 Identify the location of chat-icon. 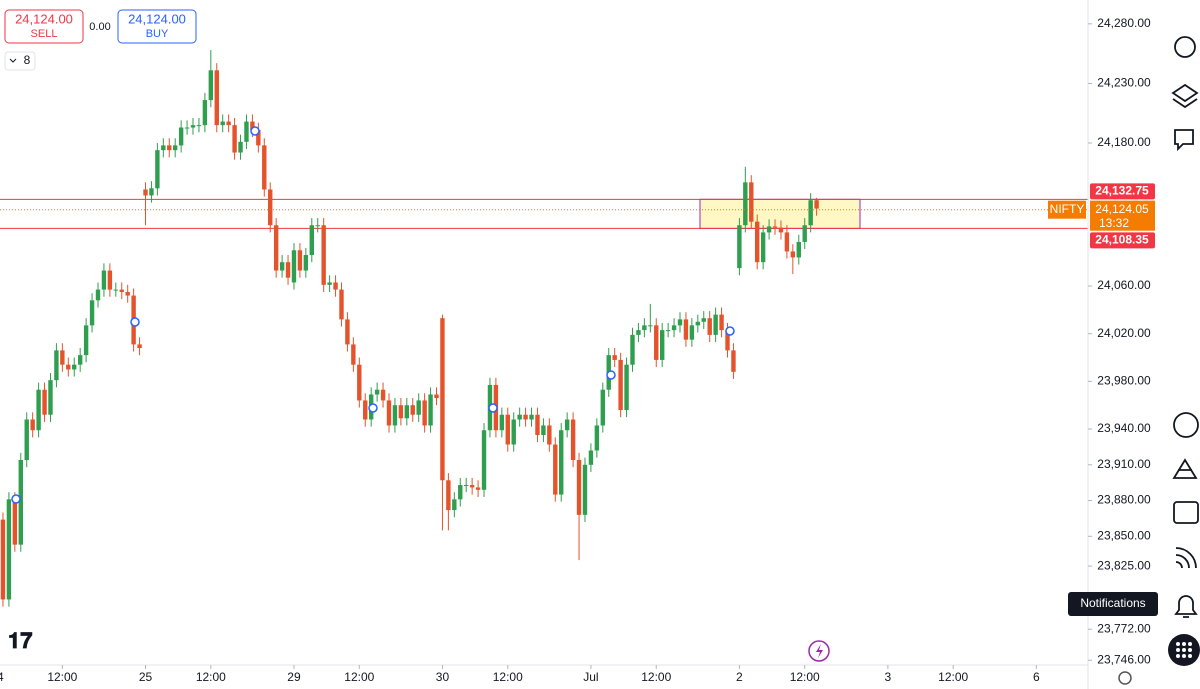
(1184, 140).